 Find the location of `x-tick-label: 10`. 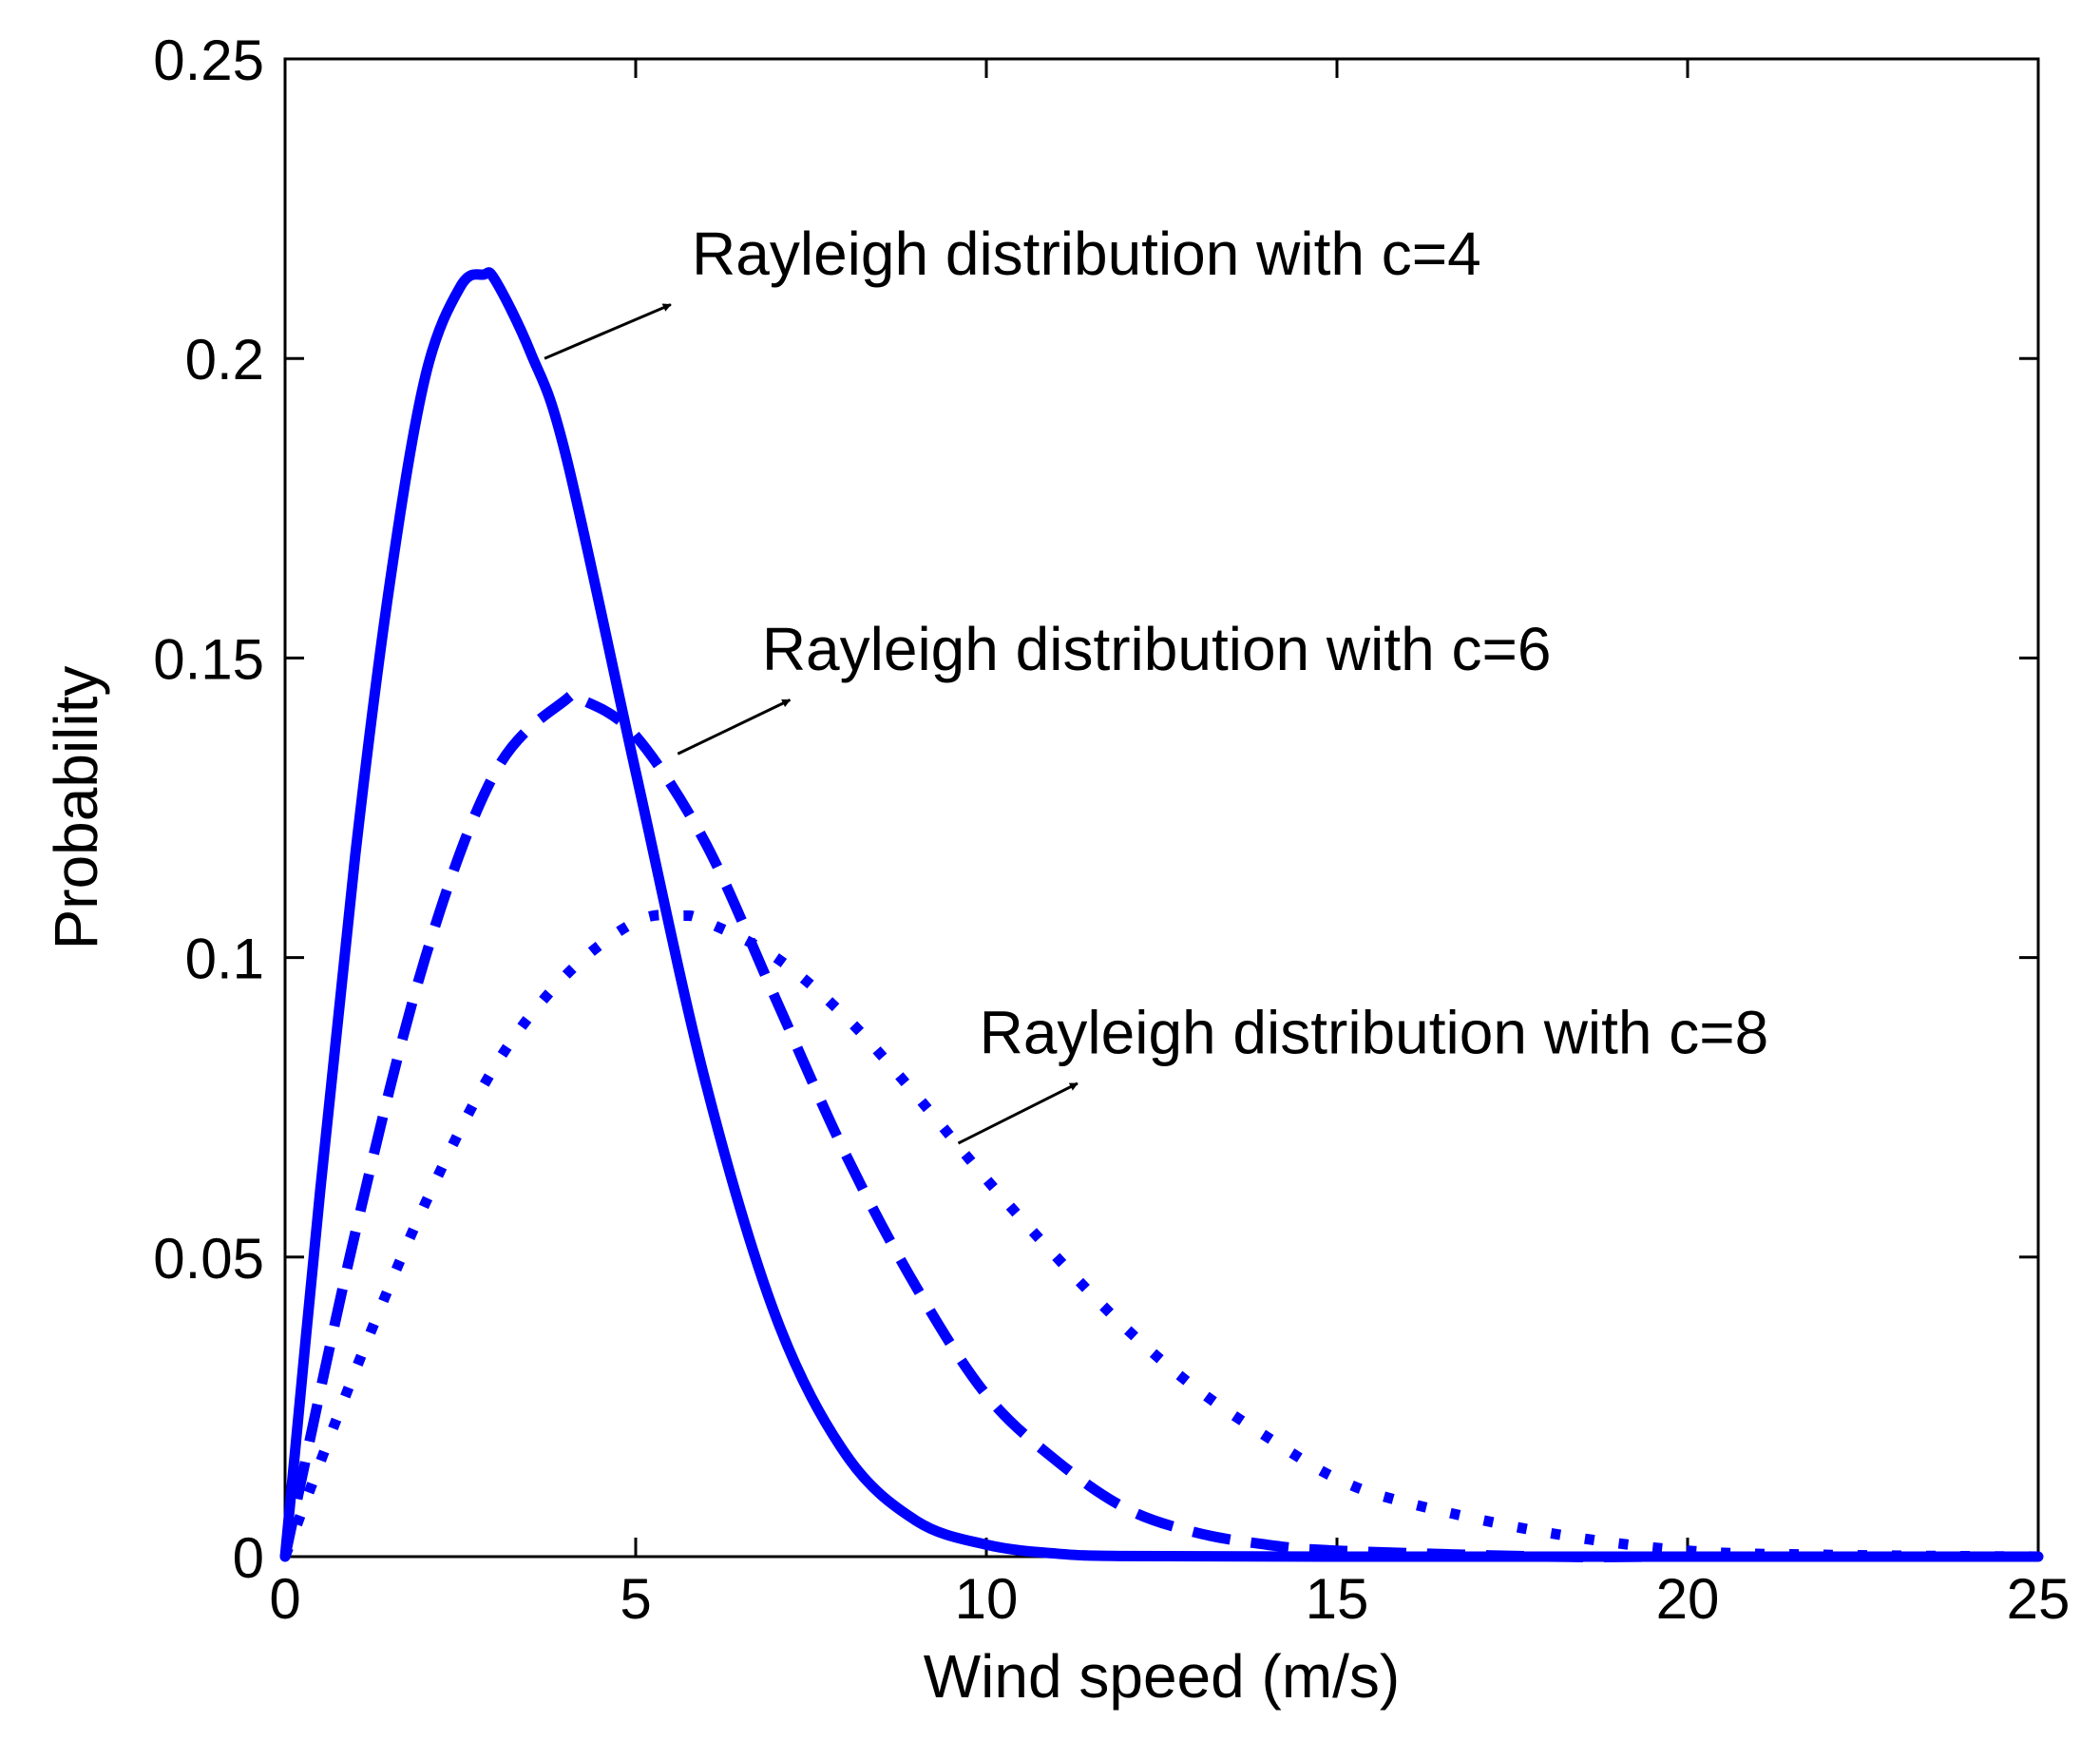

x-tick-label: 10 is located at coordinates (987, 1599).